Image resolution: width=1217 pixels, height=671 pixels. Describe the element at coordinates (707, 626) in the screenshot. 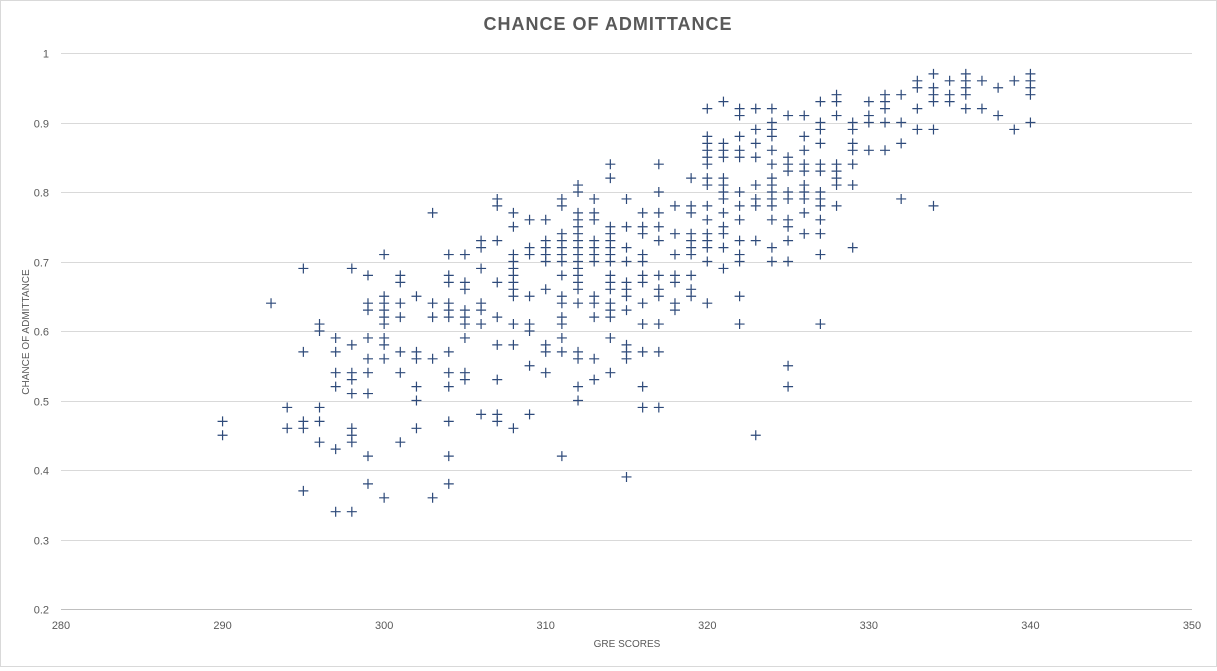

I see `x-tick-label: 320` at that location.